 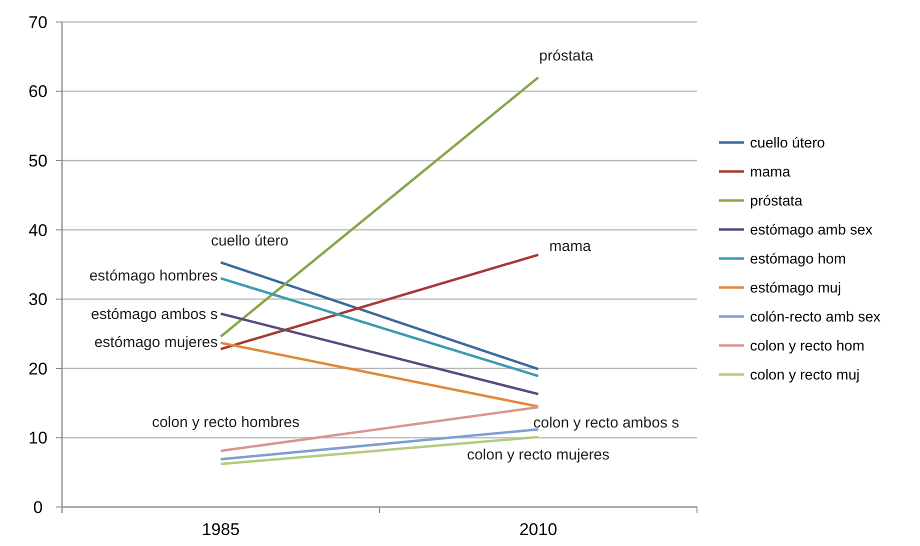 What do you see at coordinates (156, 343) in the screenshot?
I see `annotation: estómago mujeres` at bounding box center [156, 343].